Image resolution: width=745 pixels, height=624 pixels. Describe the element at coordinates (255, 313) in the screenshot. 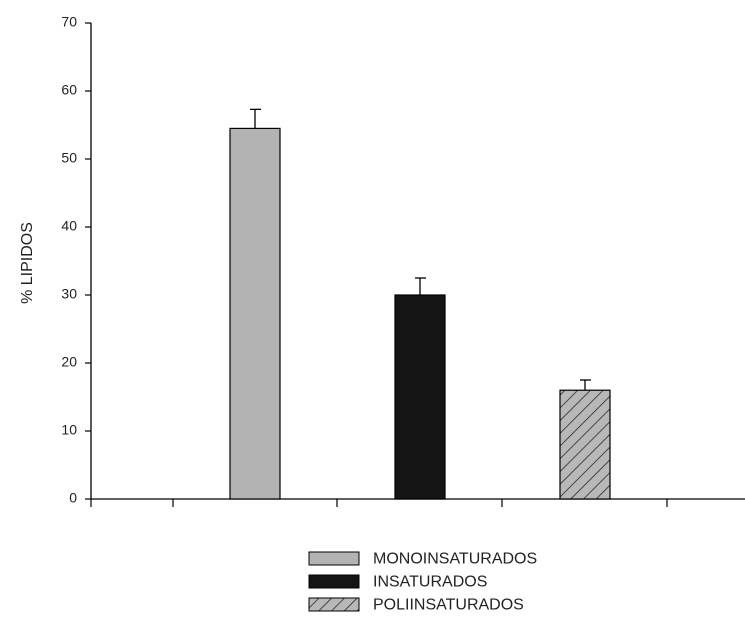

I see `bar-monoinsaturados` at that location.